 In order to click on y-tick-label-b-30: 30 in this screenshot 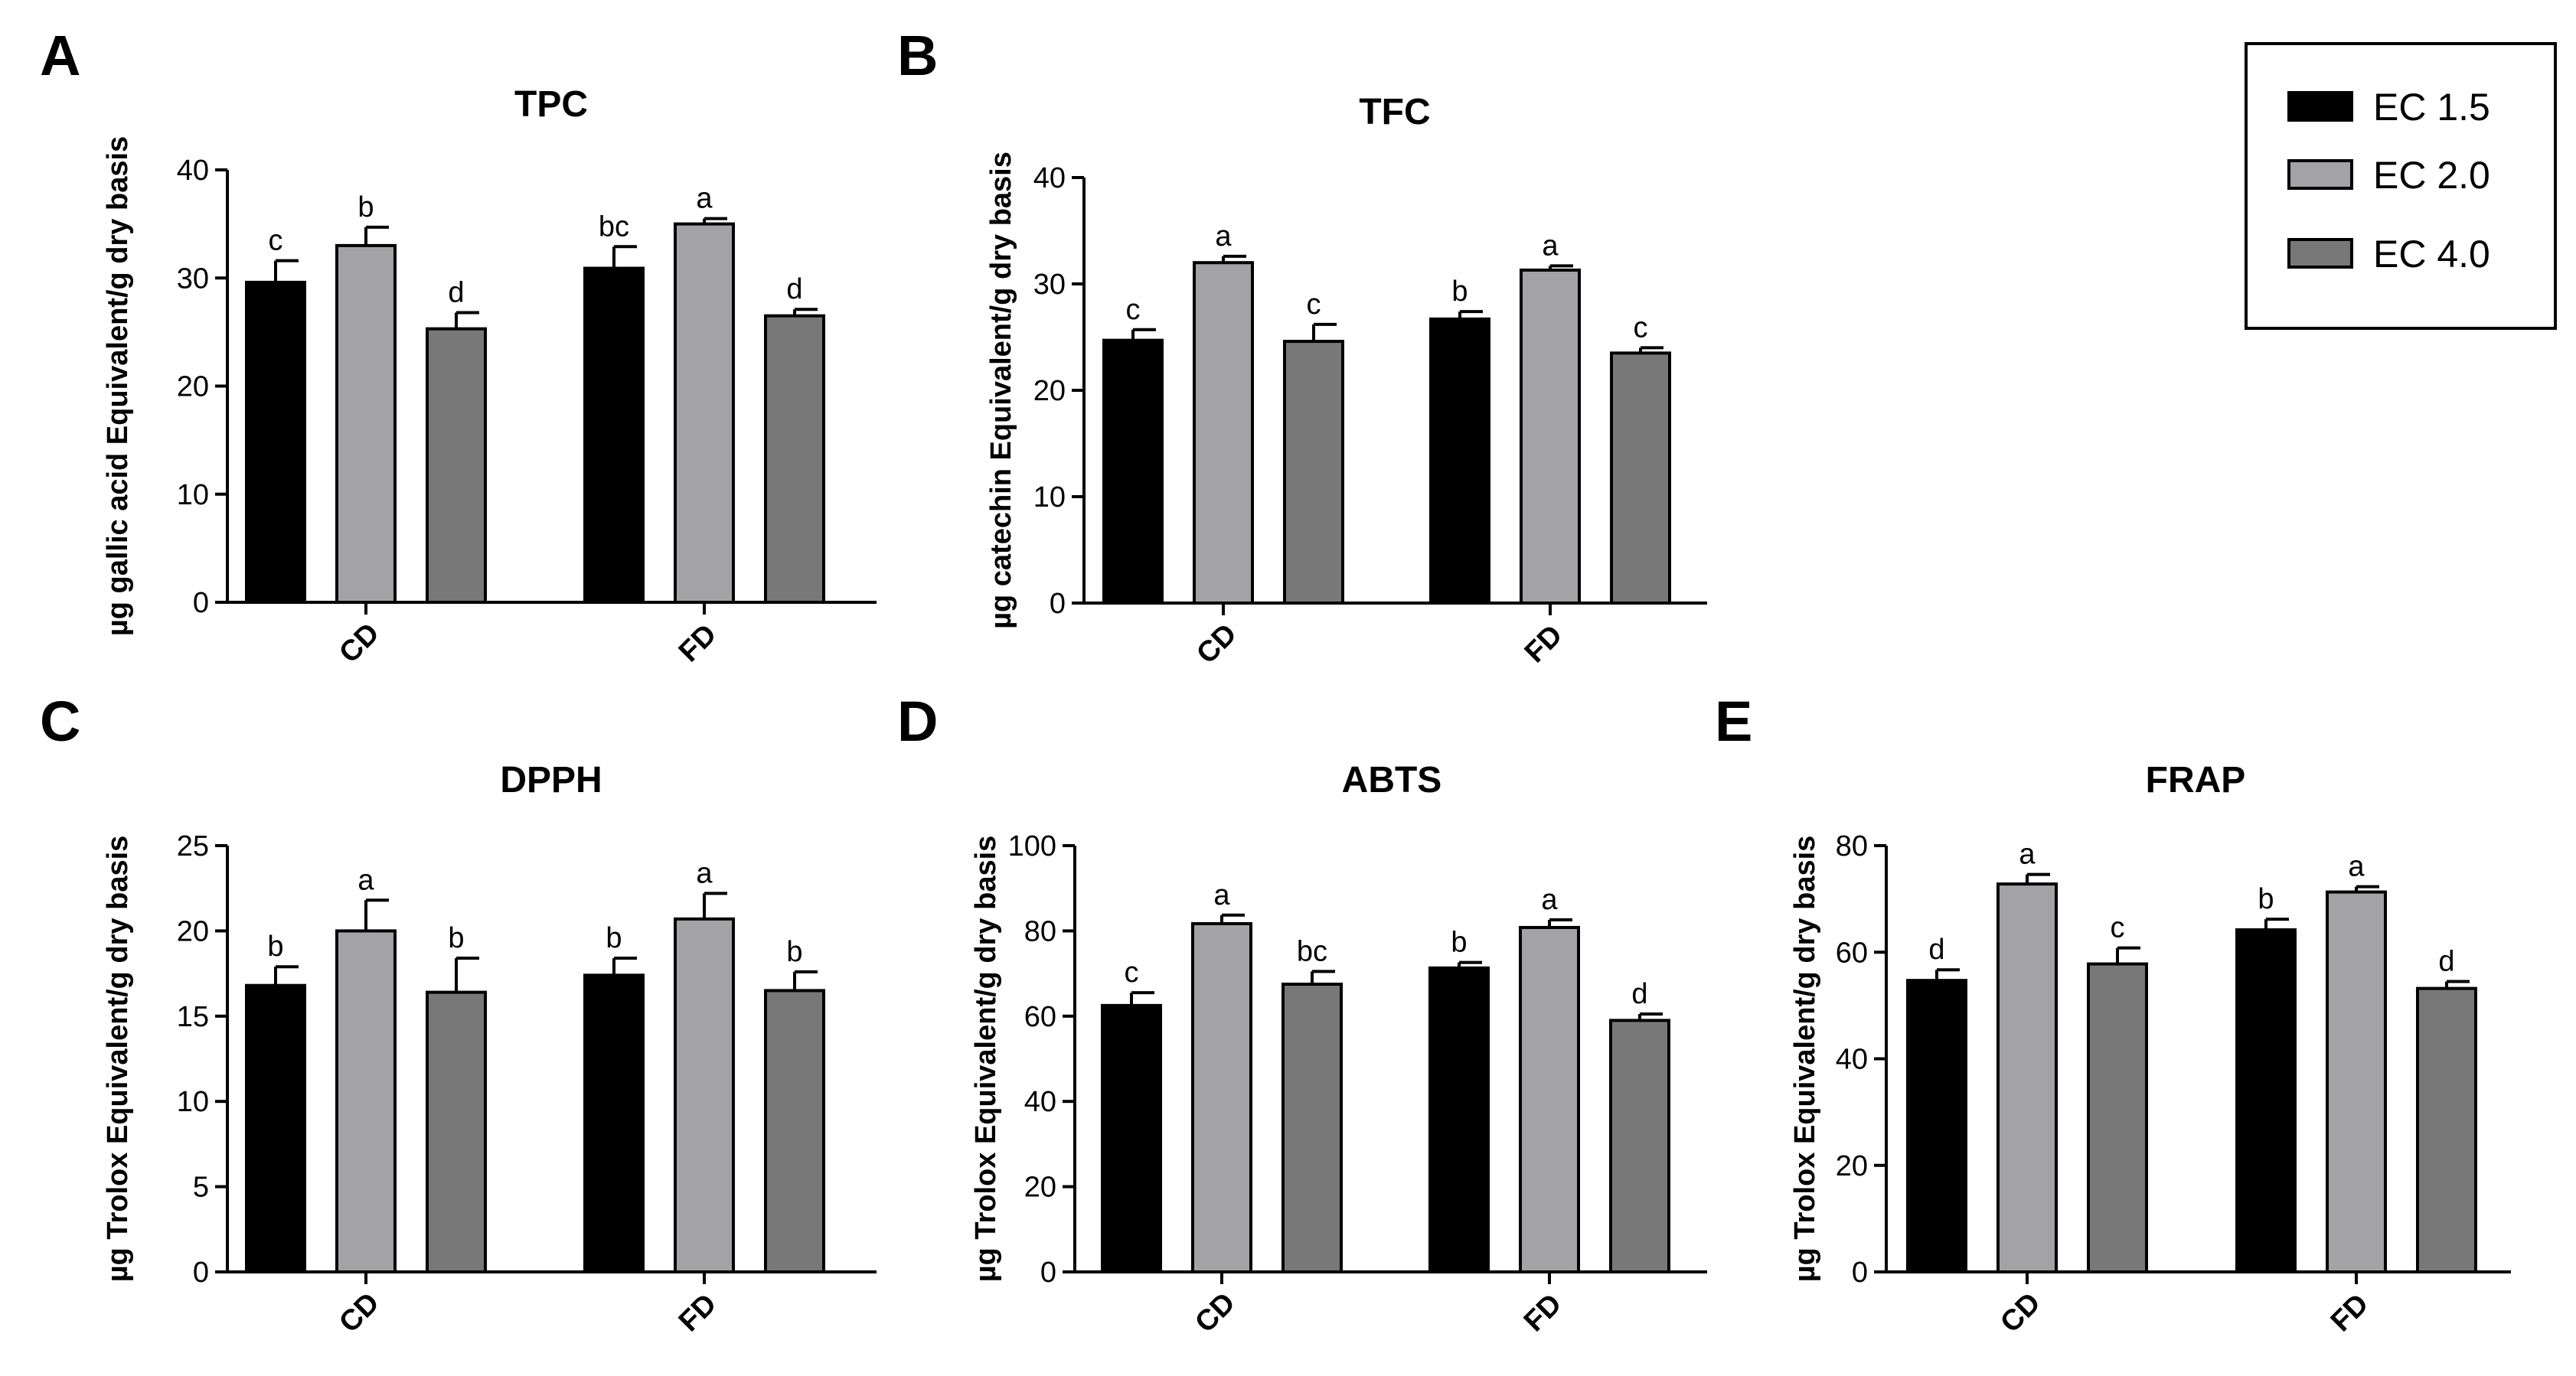, I will do `click(1049, 285)`.